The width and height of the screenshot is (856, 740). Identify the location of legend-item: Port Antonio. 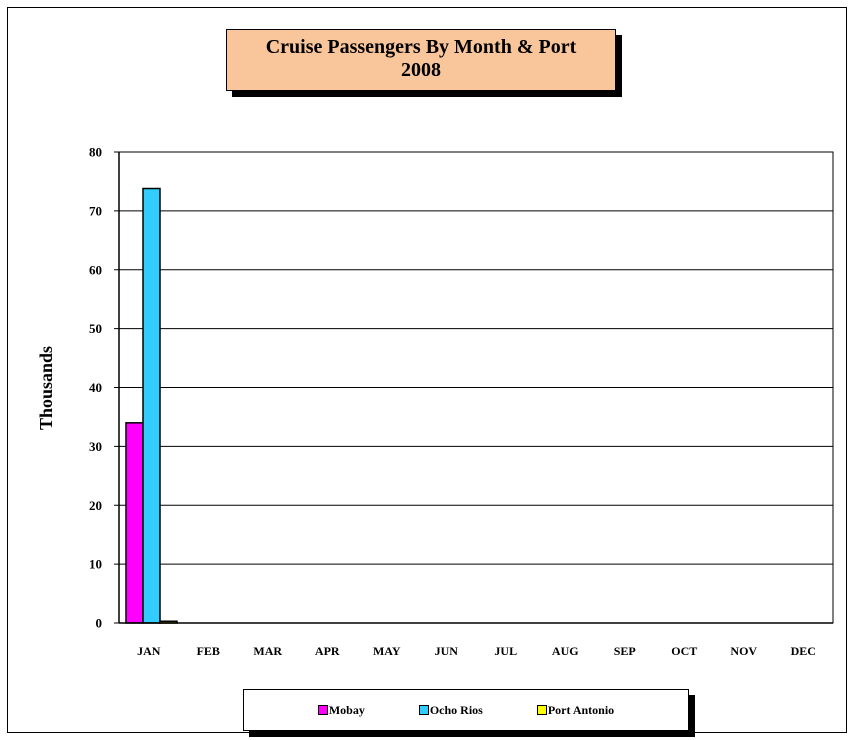
(575, 710).